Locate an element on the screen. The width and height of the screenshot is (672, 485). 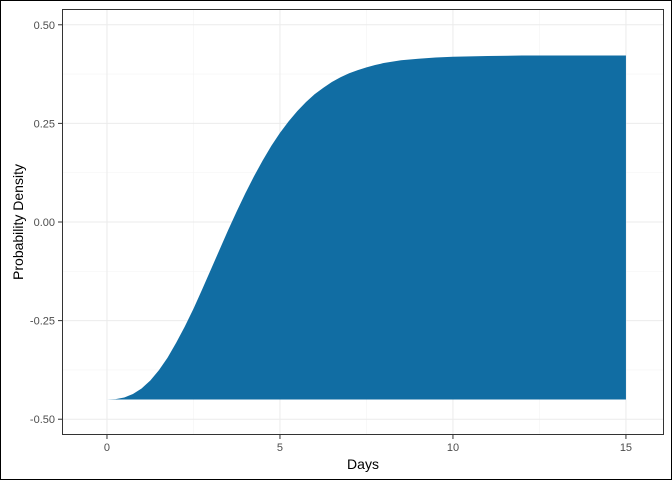
y-tick-label: -0.50 is located at coordinates (42, 420).